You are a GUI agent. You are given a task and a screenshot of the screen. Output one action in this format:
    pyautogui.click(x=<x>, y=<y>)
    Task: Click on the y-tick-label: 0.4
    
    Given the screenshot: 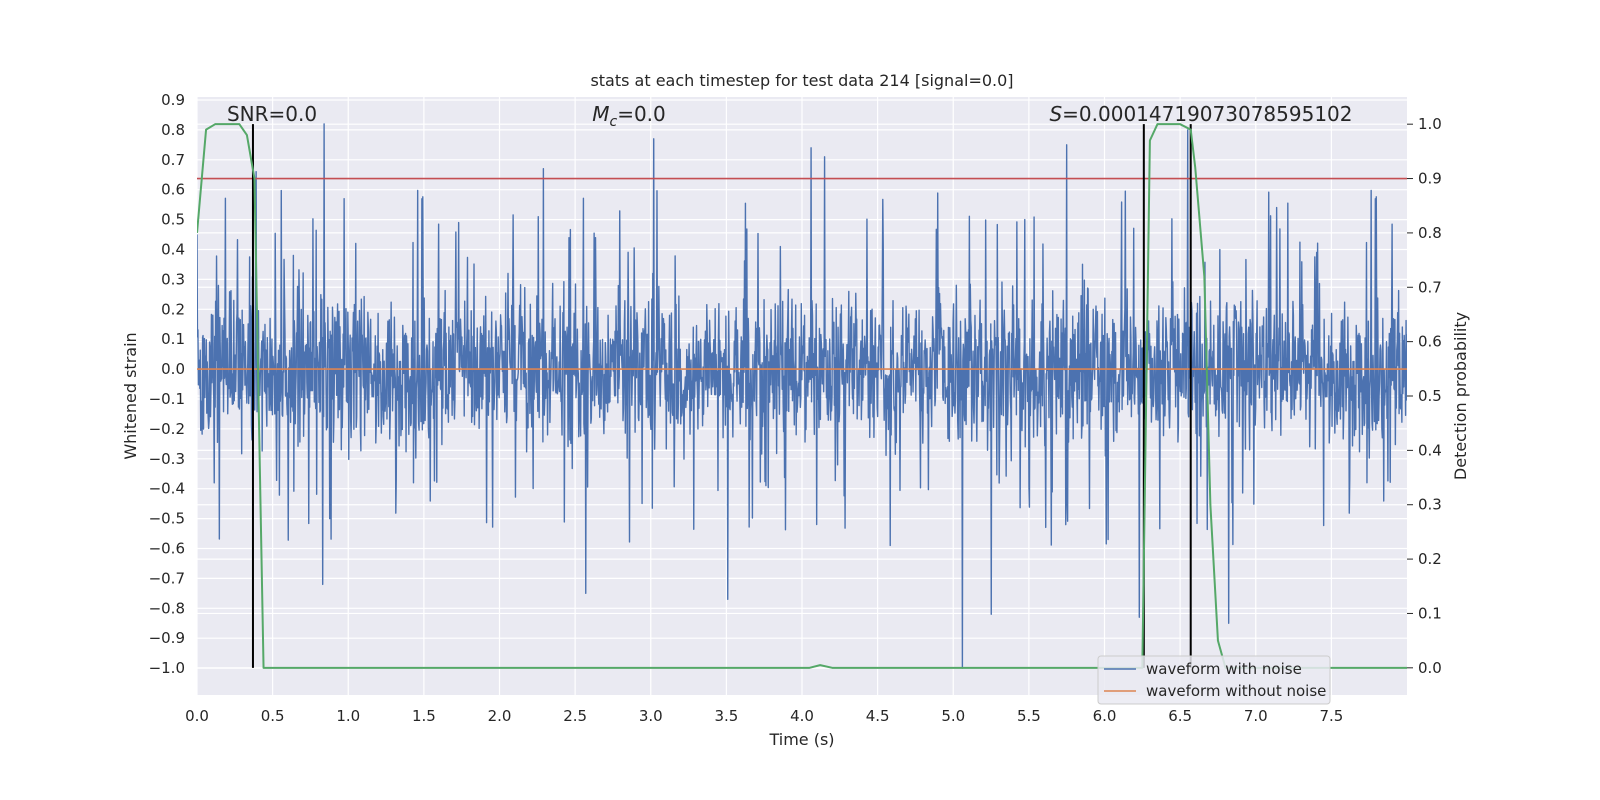 What is the action you would take?
    pyautogui.click(x=173, y=249)
    